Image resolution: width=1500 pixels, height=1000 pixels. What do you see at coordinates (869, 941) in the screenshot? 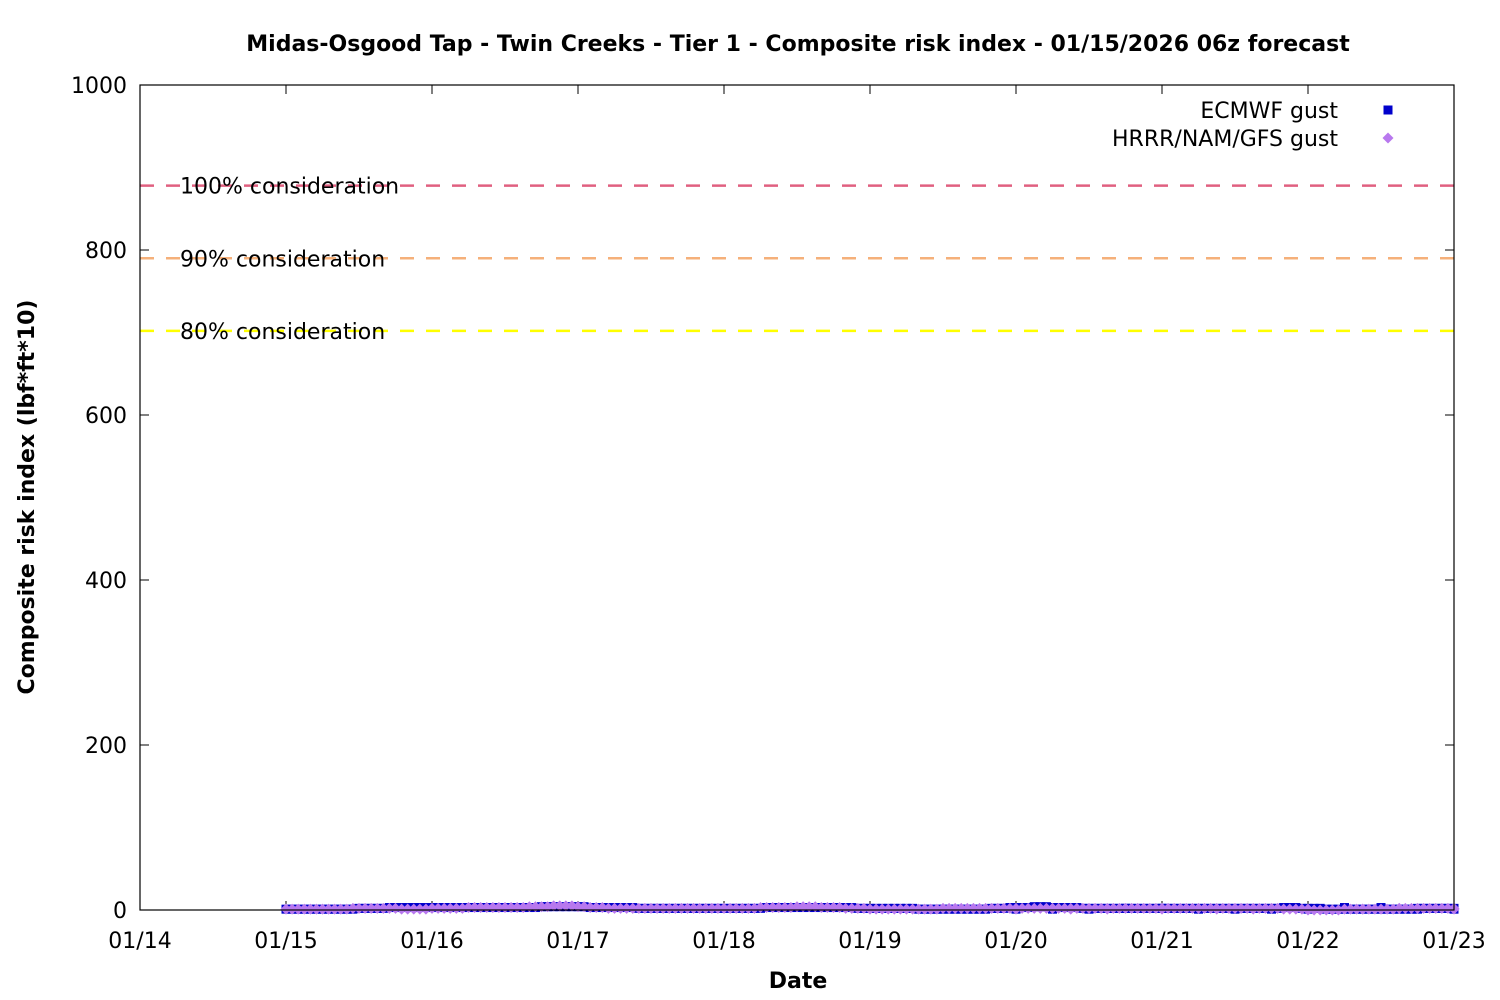
I see `x-tick-label: 01/19` at bounding box center [869, 941].